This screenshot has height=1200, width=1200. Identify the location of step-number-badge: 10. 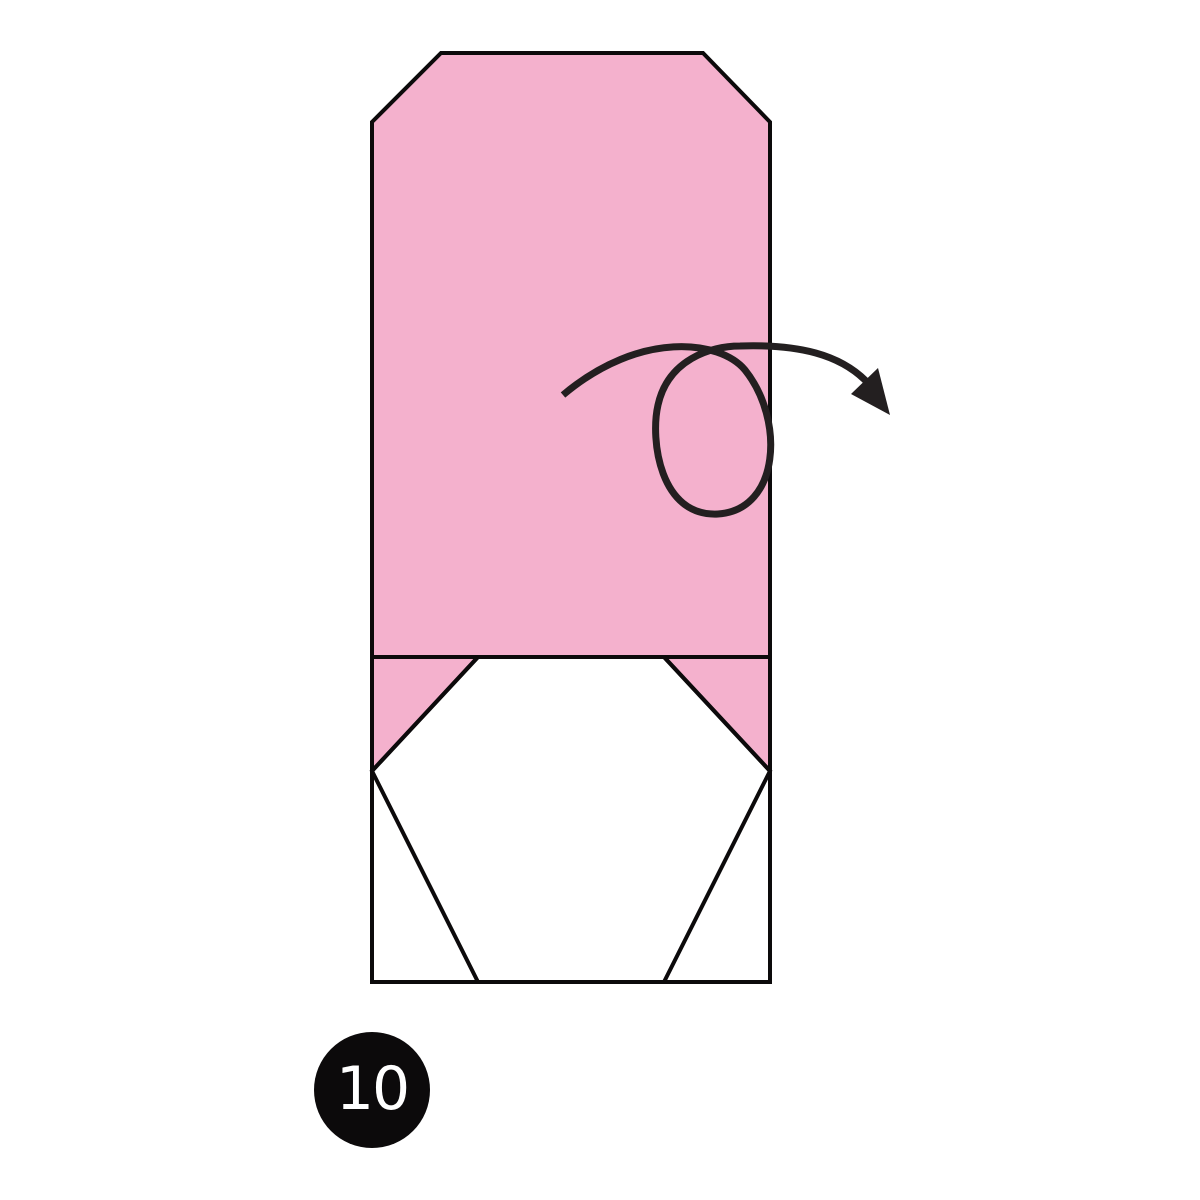
(372, 1090).